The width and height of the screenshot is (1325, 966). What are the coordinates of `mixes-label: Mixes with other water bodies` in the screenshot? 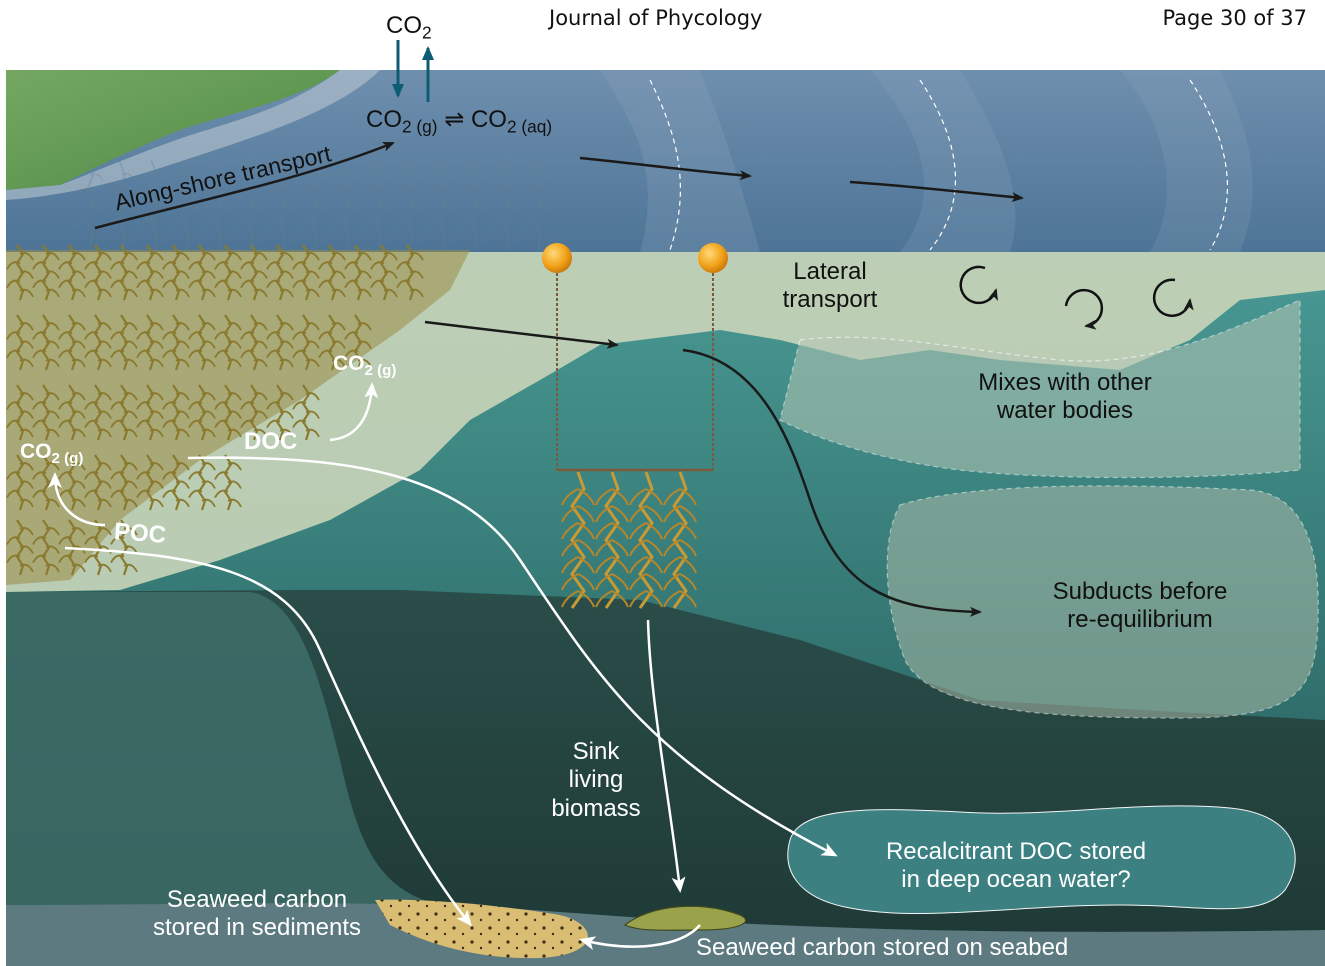 It's located at (1065, 397).